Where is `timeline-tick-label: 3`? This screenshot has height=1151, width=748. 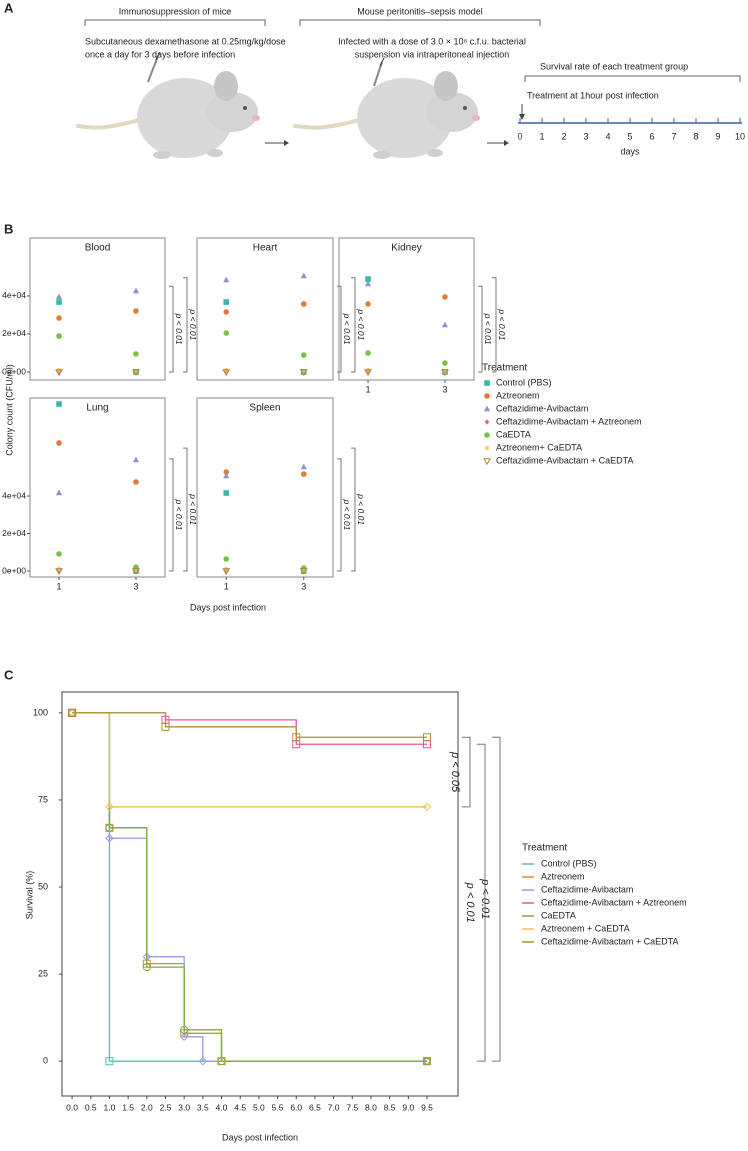 timeline-tick-label: 3 is located at coordinates (585, 136).